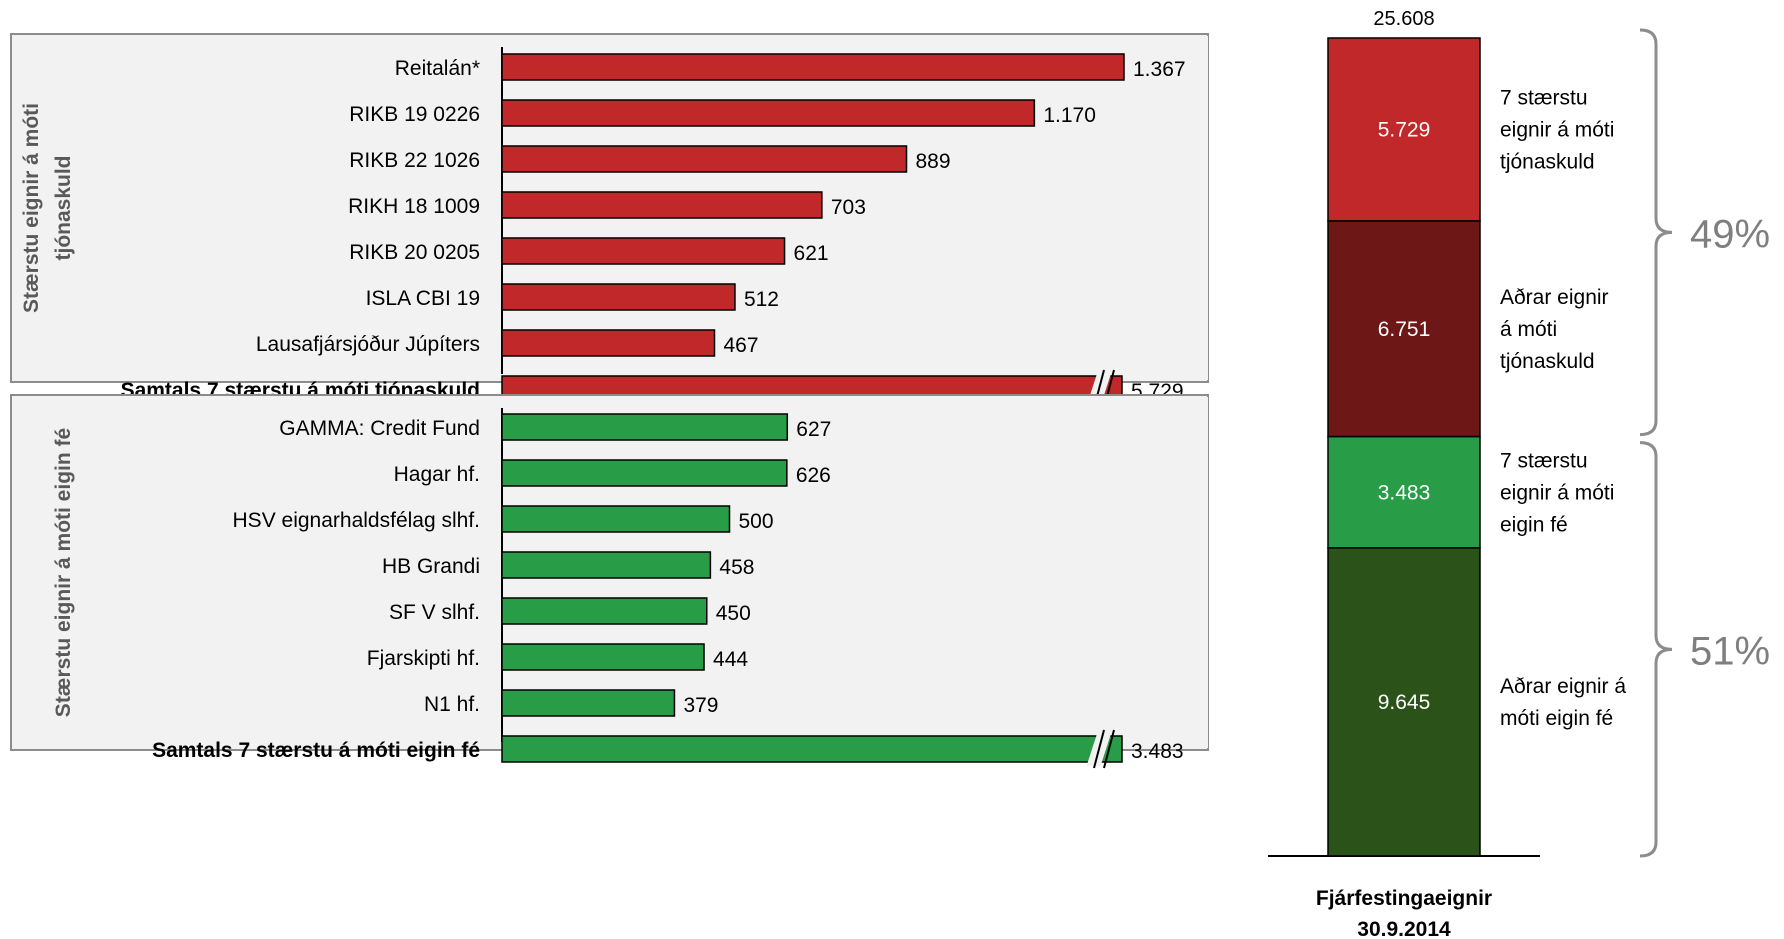  Describe the element at coordinates (848, 207) in the screenshot. I see `value-label: 703` at that location.